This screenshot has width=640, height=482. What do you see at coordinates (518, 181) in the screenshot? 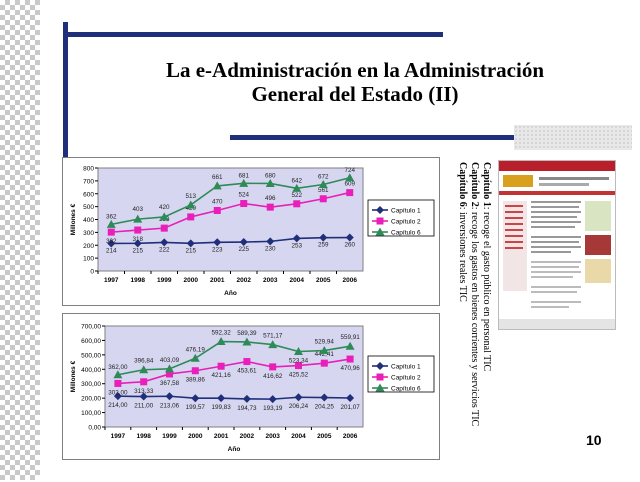
I see `thumb-logo` at bounding box center [518, 181].